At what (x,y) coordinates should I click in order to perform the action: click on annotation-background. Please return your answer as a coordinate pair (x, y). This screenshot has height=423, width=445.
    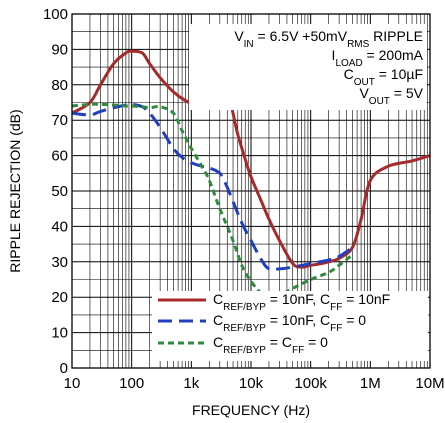
    Looking at the image, I should click on (308, 67).